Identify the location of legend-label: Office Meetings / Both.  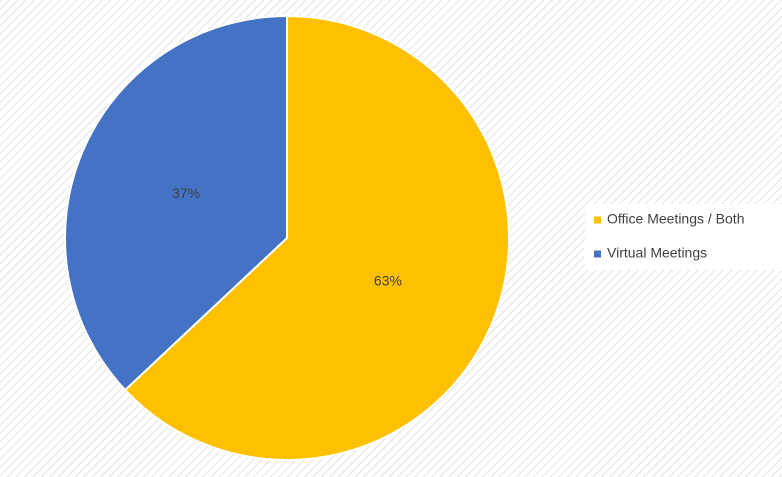
(675, 219).